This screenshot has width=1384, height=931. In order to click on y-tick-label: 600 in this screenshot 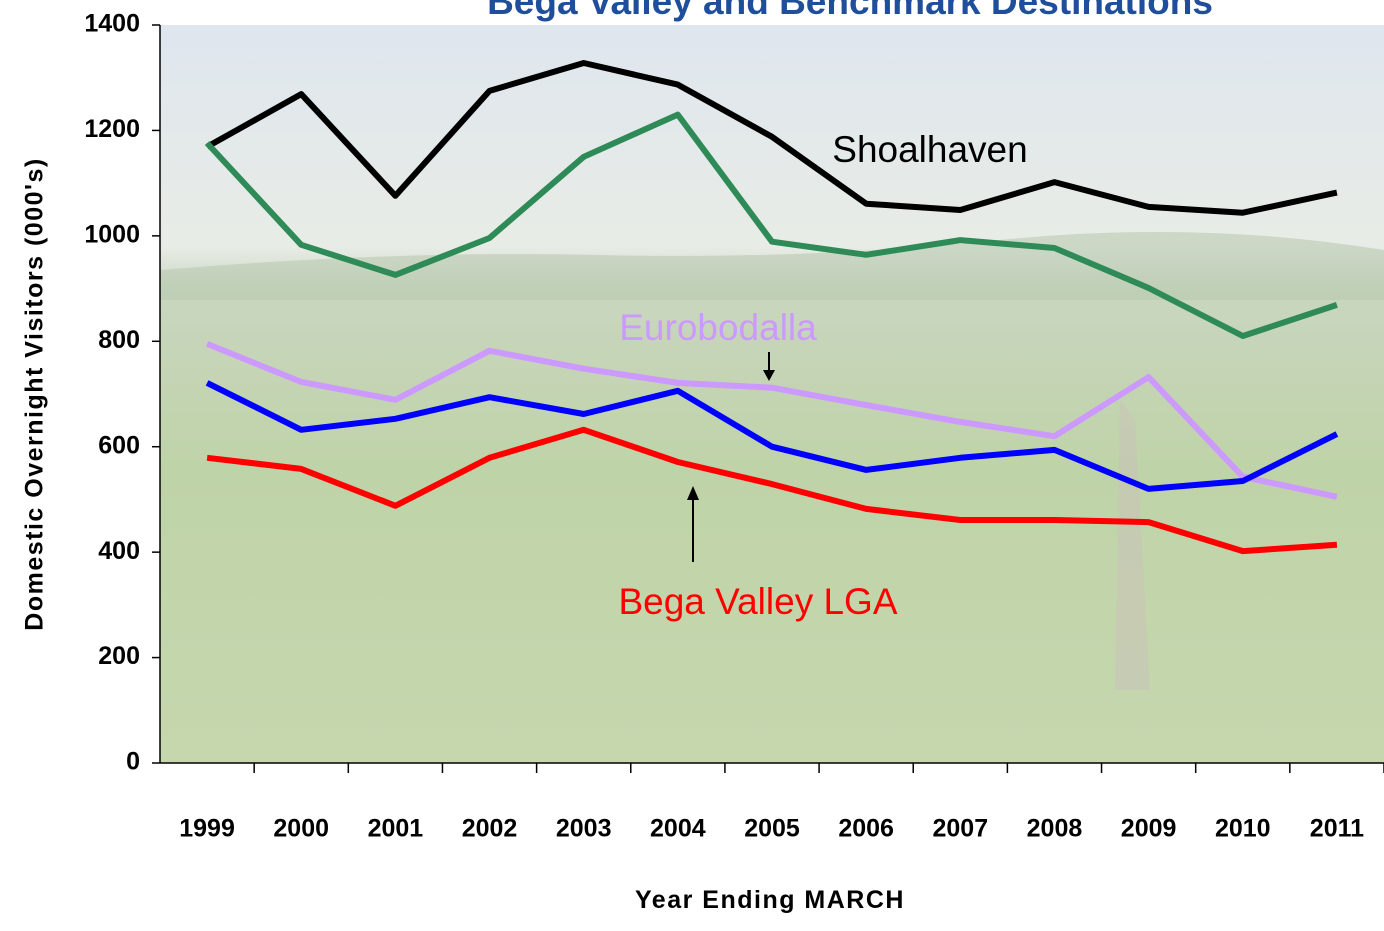, I will do `click(119, 445)`.